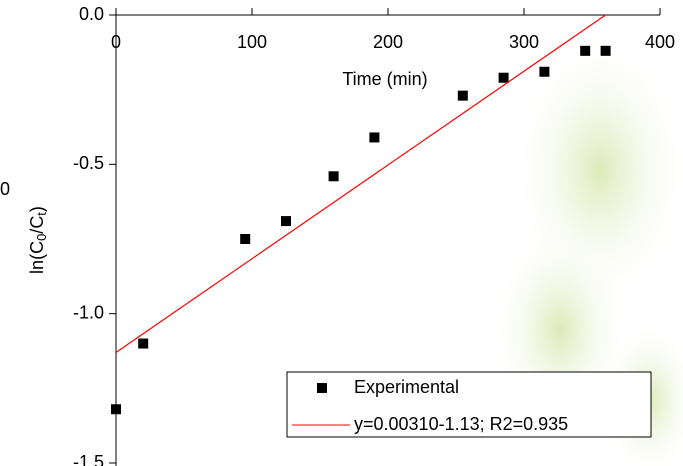  I want to click on edge-text: 0, so click(5, 189).